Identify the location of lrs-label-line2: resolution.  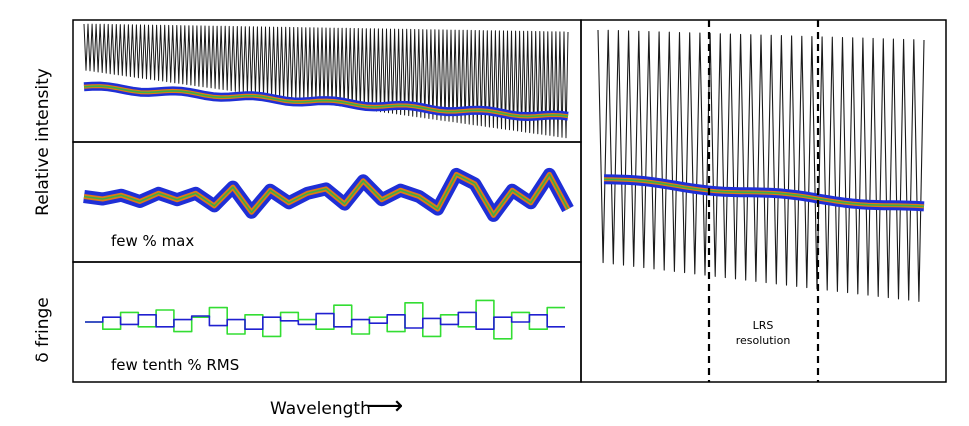
(763, 340).